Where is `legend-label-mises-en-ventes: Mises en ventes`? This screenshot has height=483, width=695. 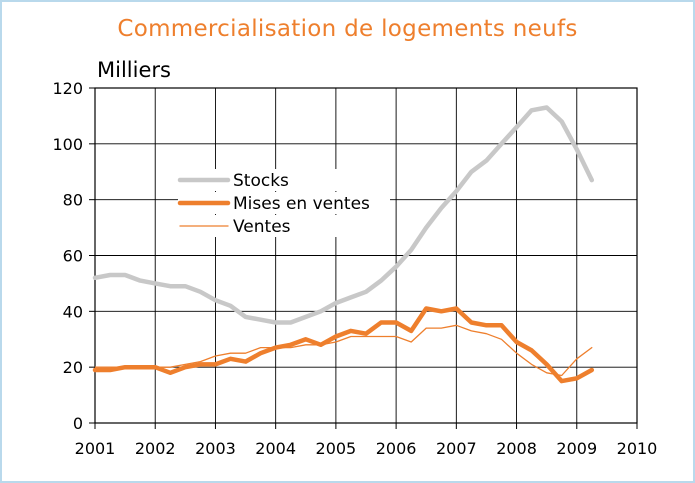 legend-label-mises-en-ventes: Mises en ventes is located at coordinates (301, 204).